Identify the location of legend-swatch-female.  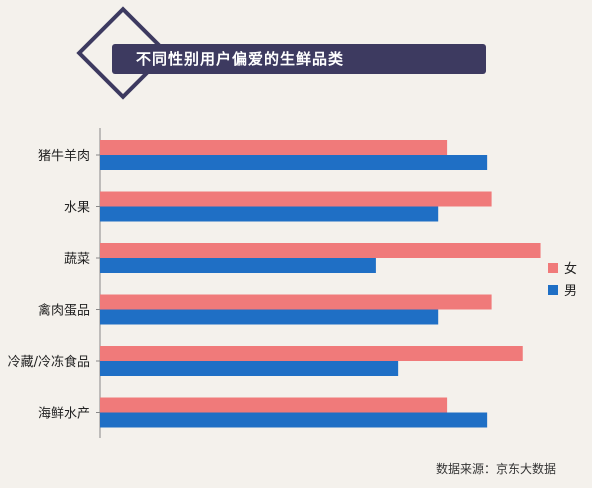
(553, 268).